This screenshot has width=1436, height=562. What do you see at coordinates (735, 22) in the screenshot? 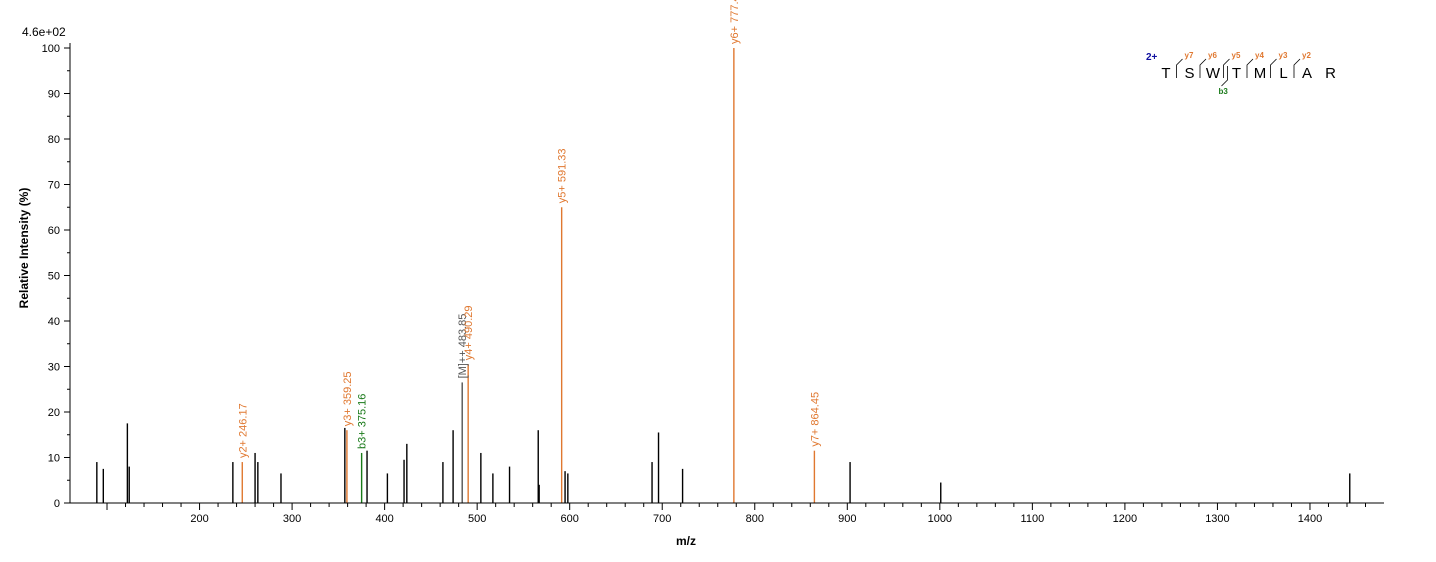
I see `peak-label: y6+ 777.42` at bounding box center [735, 22].